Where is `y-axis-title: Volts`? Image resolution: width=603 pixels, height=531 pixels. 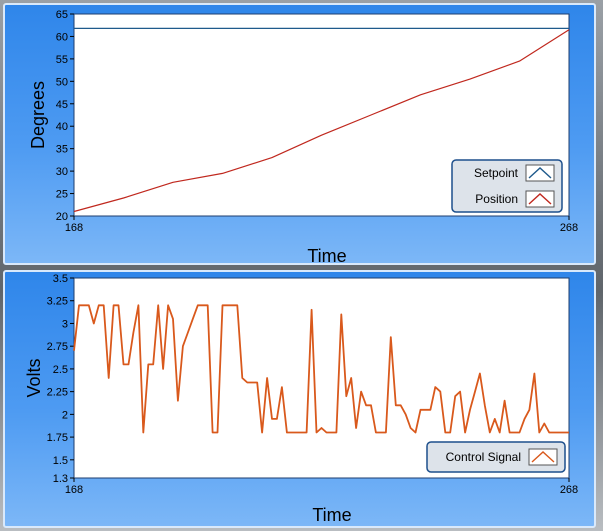 y-axis-title: Volts is located at coordinates (34, 377).